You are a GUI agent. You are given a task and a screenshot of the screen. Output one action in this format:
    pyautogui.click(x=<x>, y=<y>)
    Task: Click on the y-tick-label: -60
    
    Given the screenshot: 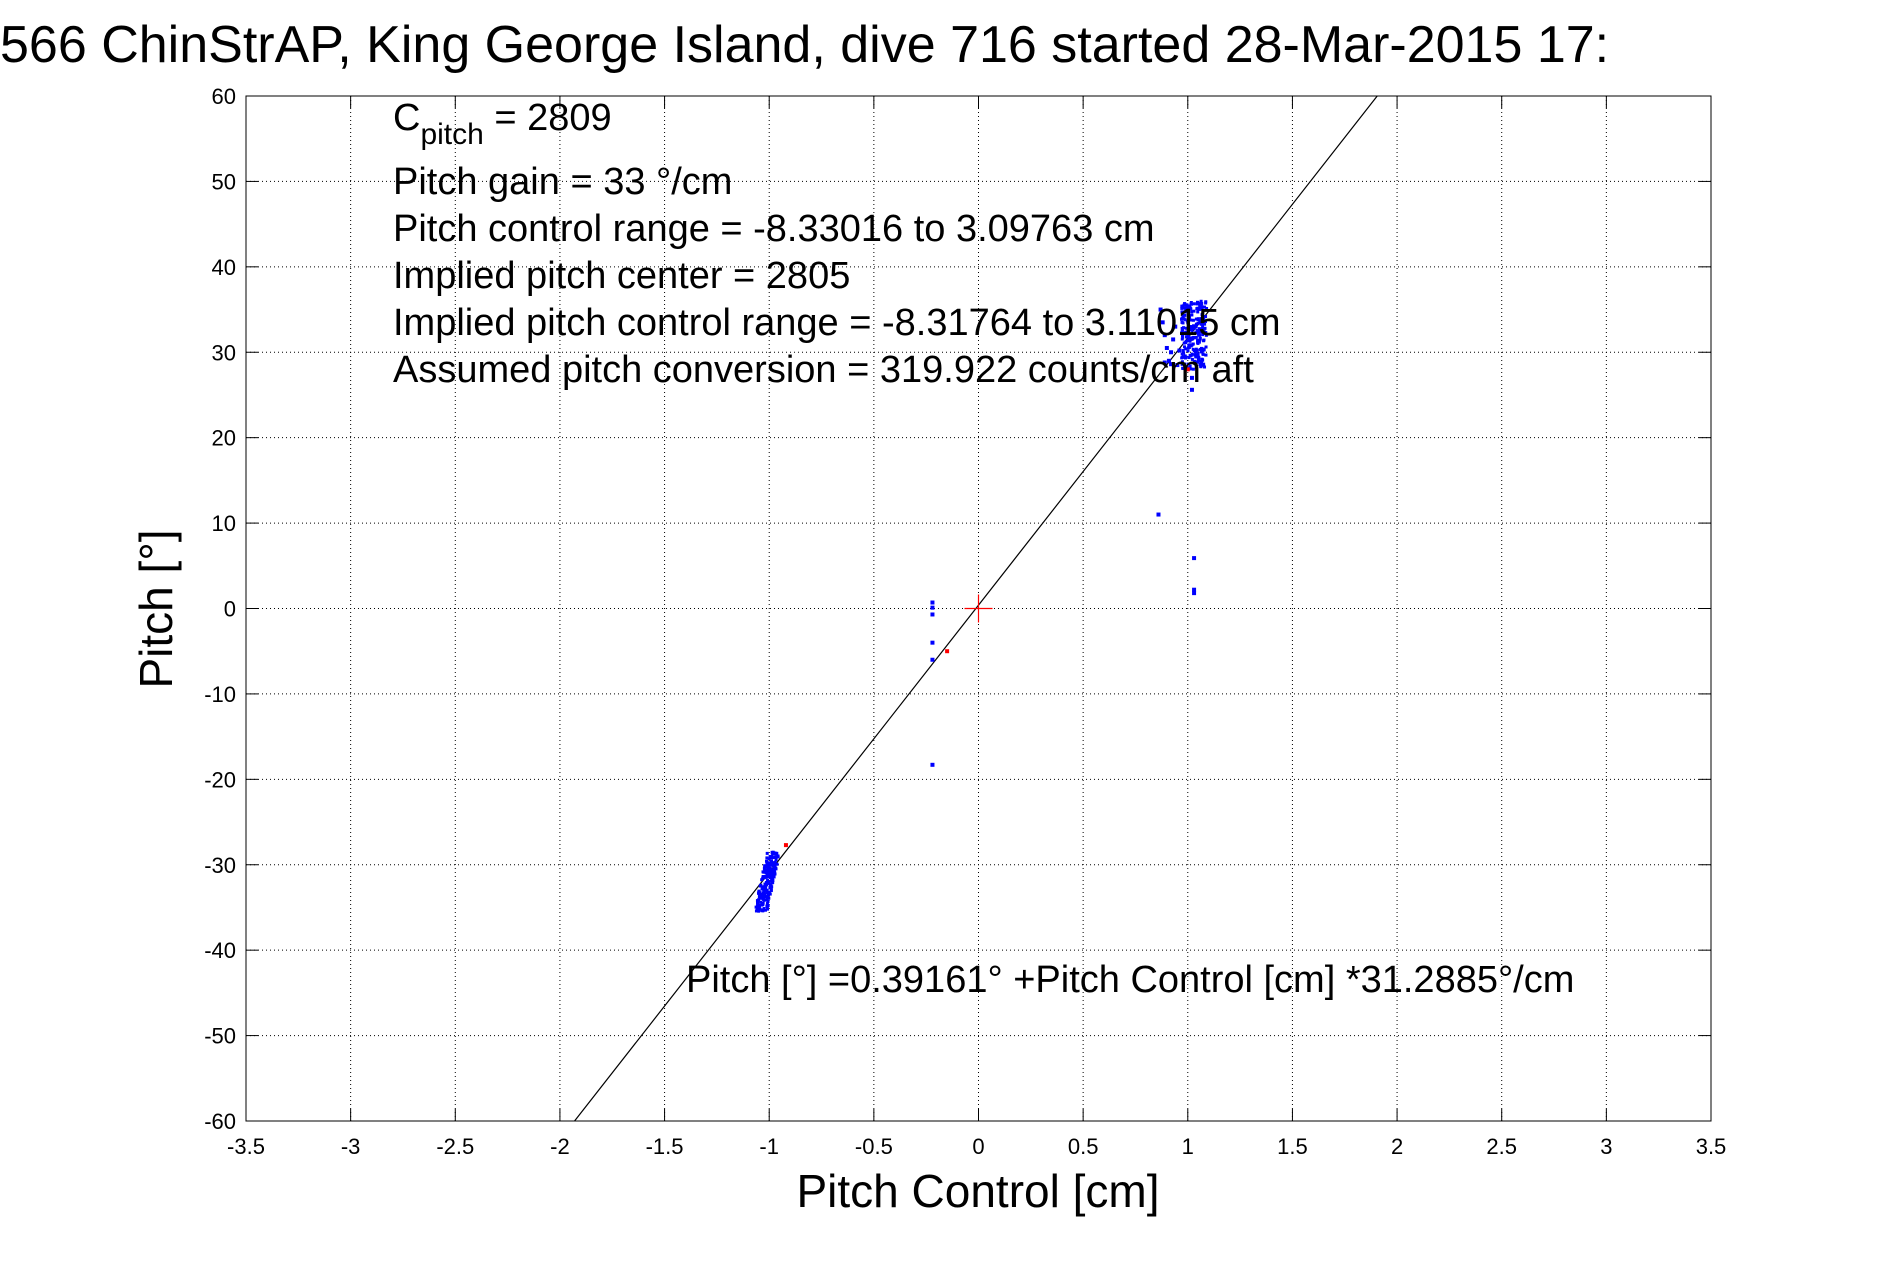 What is the action you would take?
    pyautogui.click(x=220, y=1121)
    